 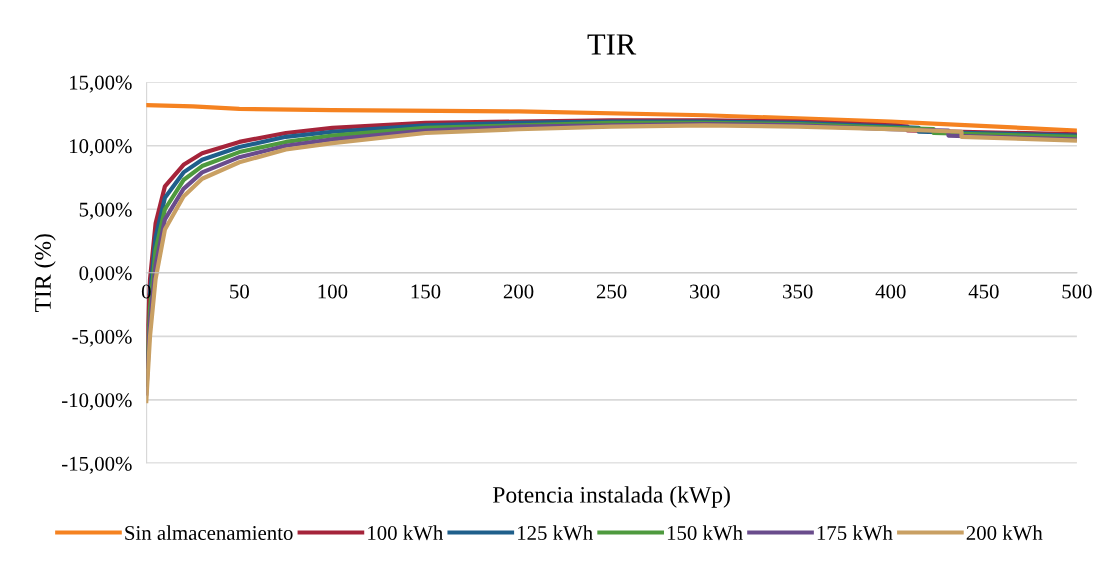 I want to click on x-tick-label: 450, so click(x=983, y=291).